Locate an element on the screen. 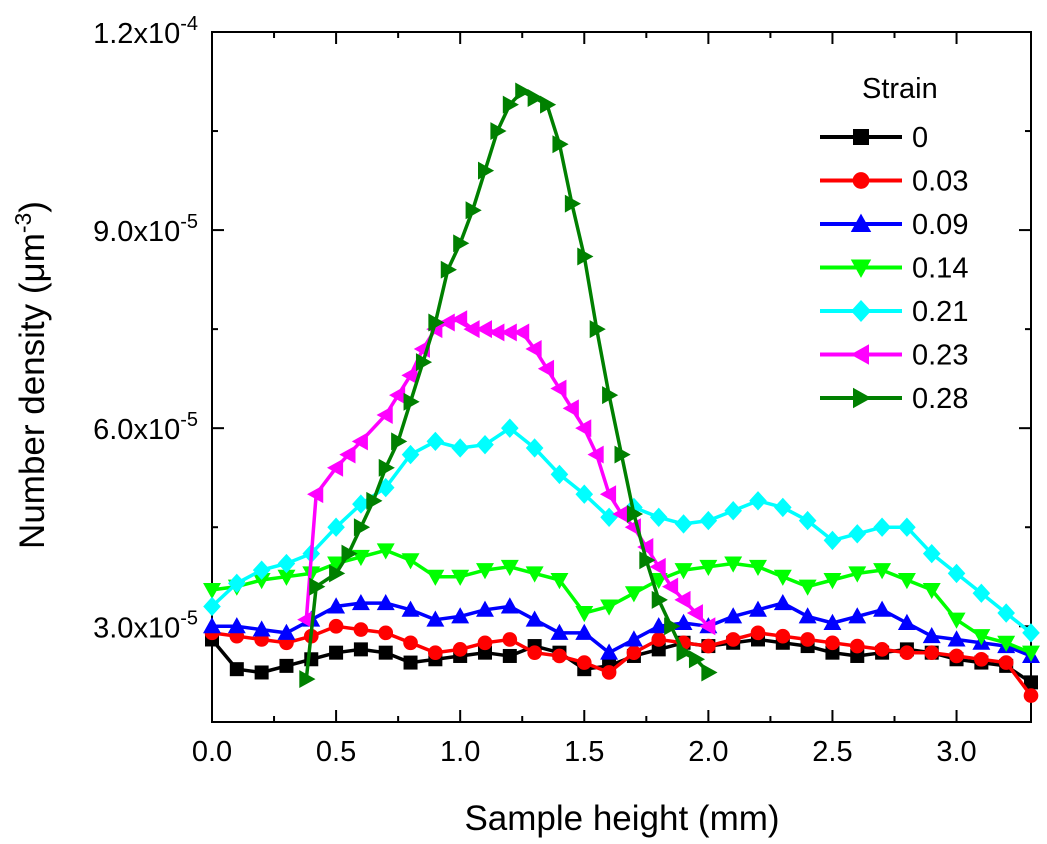 The width and height of the screenshot is (1047, 844). y-axis-title-suffix: ) is located at coordinates (32, 207).